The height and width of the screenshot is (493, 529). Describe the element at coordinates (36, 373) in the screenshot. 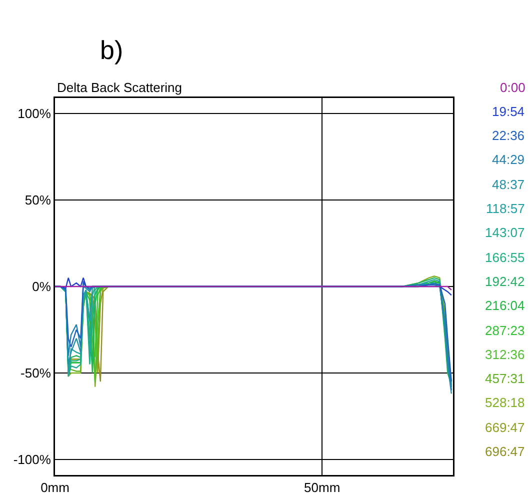

I see `y-tick-label: -50%` at that location.